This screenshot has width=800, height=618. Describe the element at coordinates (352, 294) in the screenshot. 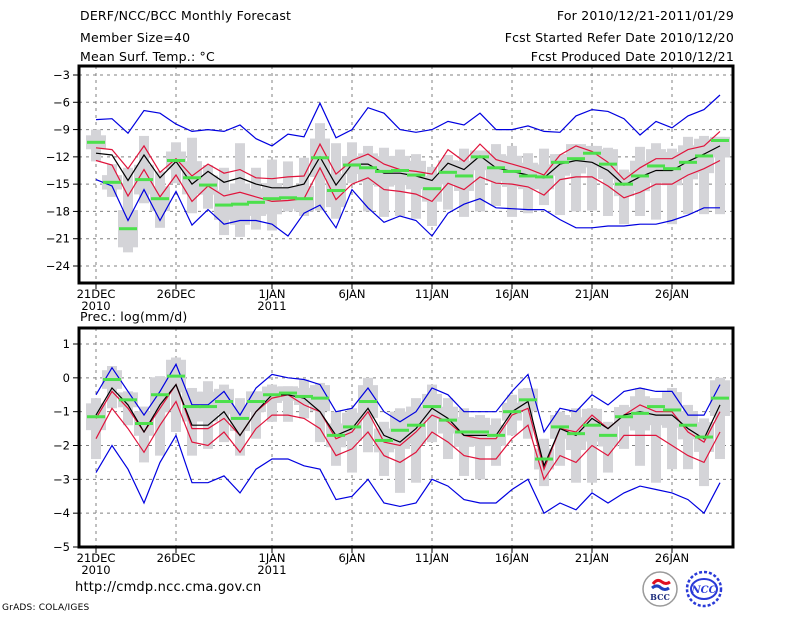

I see `x-tick-label: 6JAN` at that location.